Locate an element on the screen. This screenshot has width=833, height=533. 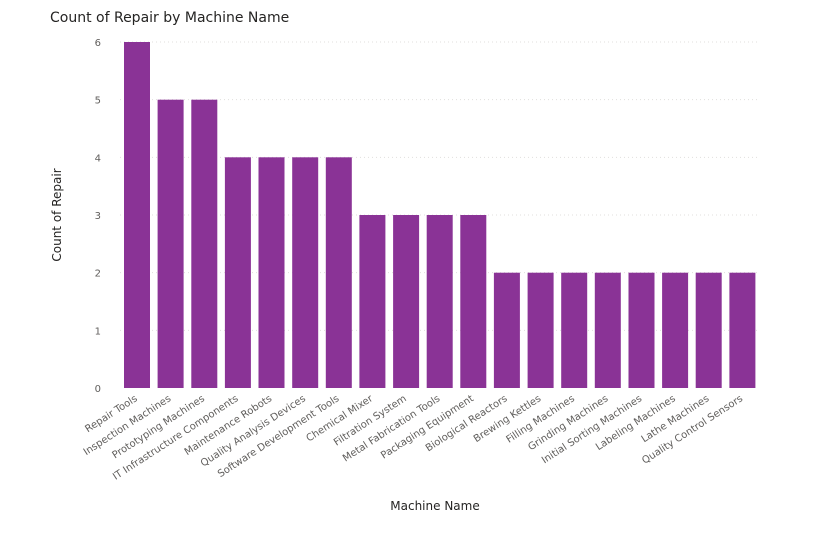
y-tick-label: 0 is located at coordinates (98, 389).